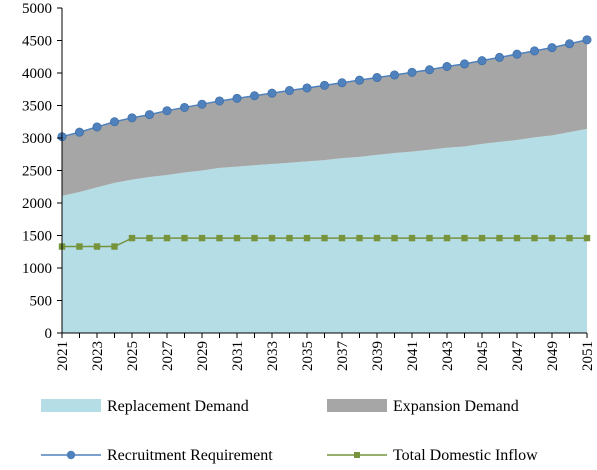 This screenshot has width=597, height=470. What do you see at coordinates (553, 356) in the screenshot?
I see `x-tick-label: 2049` at bounding box center [553, 356].